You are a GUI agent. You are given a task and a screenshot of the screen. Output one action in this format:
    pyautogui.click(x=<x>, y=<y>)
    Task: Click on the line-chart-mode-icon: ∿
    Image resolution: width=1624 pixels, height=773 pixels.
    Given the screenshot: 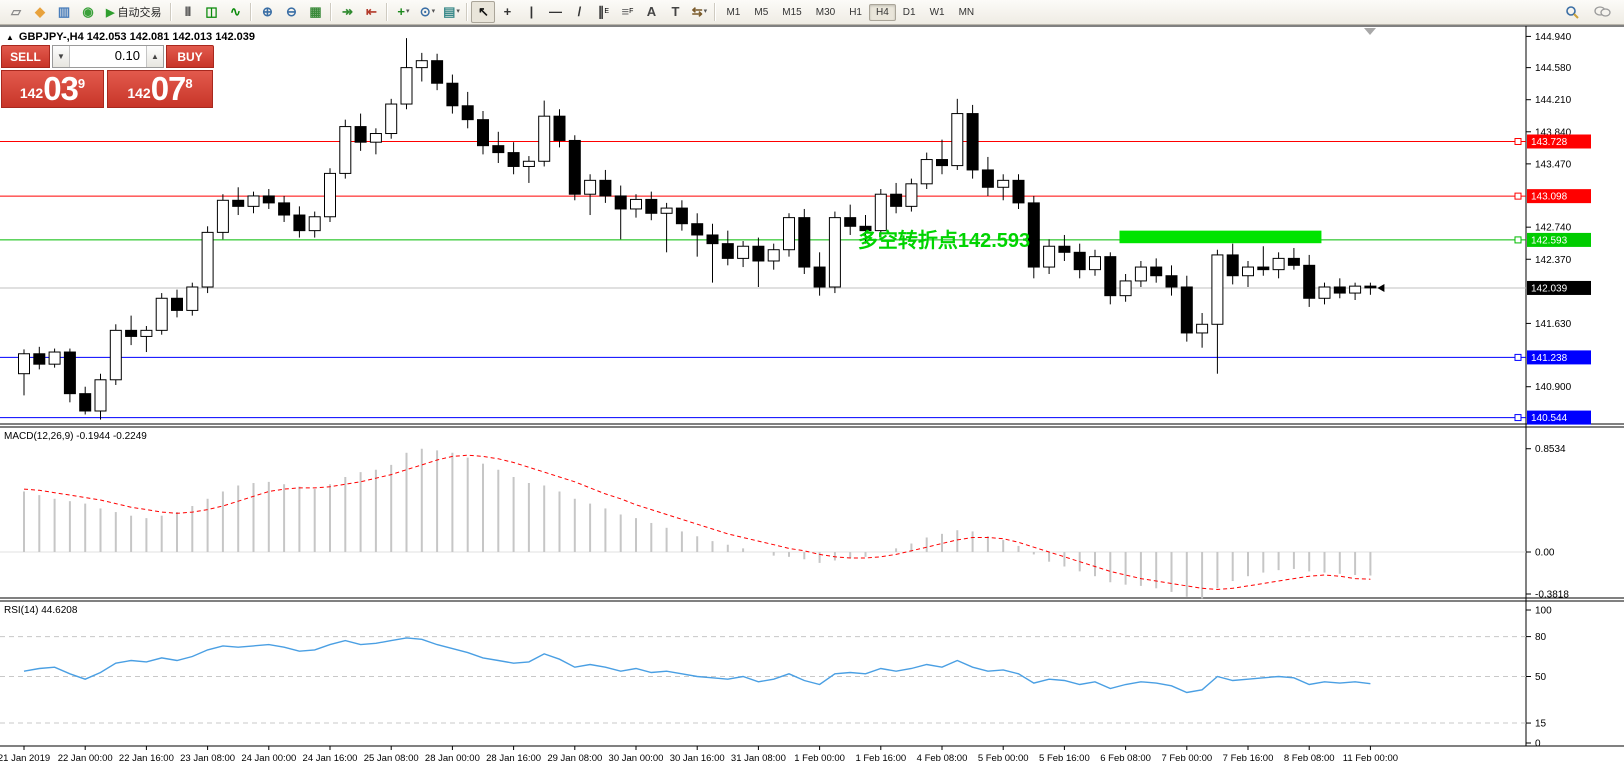 What is the action you would take?
    pyautogui.click(x=235, y=12)
    